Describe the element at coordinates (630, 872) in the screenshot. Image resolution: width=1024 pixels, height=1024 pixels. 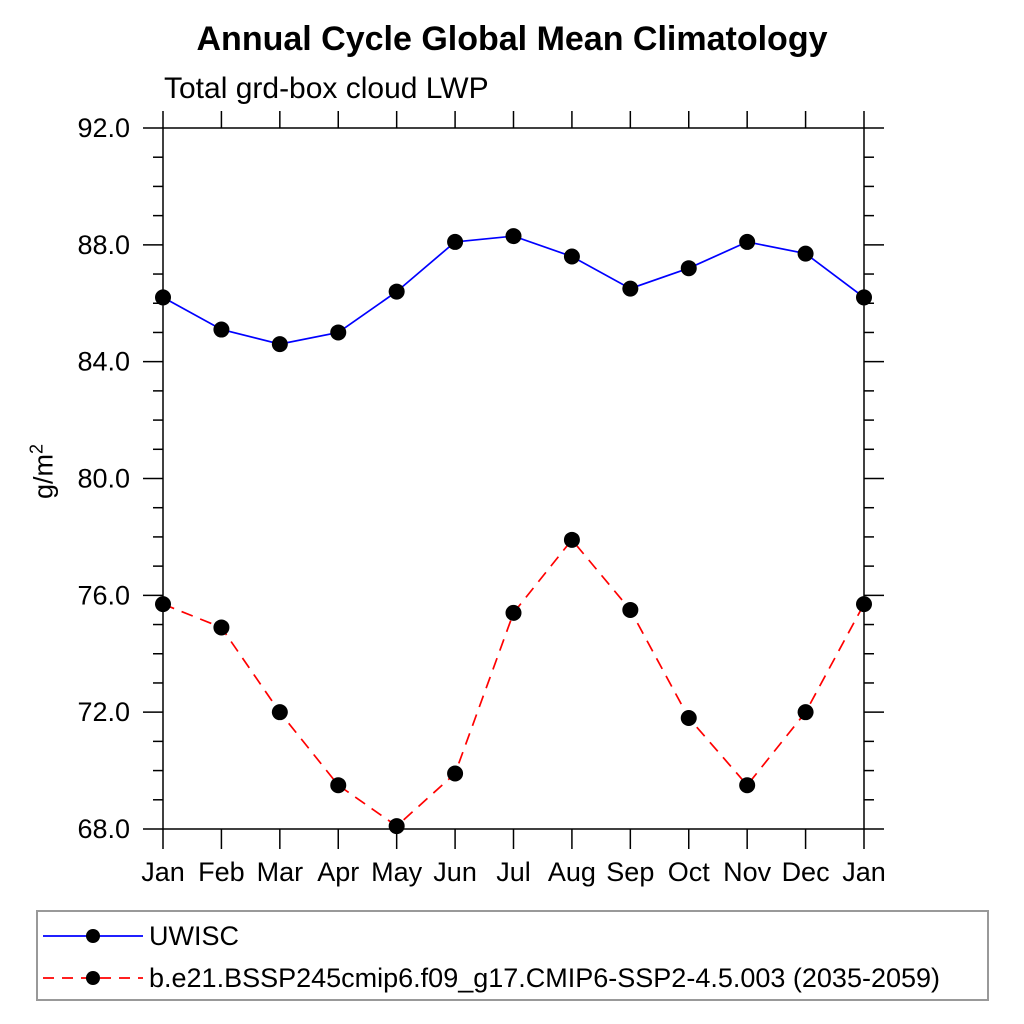
I see `x-axis-tick-label: Sep` at that location.